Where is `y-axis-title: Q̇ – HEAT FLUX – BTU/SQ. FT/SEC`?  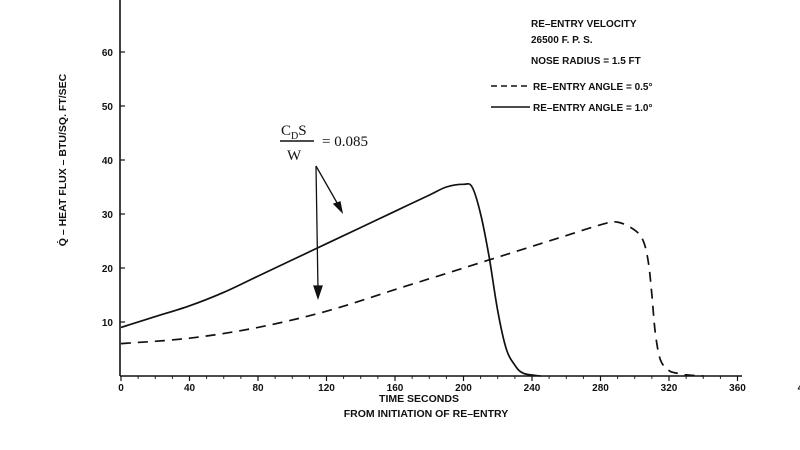 y-axis-title: Q̇ – HEAT FLUX – BTU/SQ. FT/SEC is located at coordinates (63, 159).